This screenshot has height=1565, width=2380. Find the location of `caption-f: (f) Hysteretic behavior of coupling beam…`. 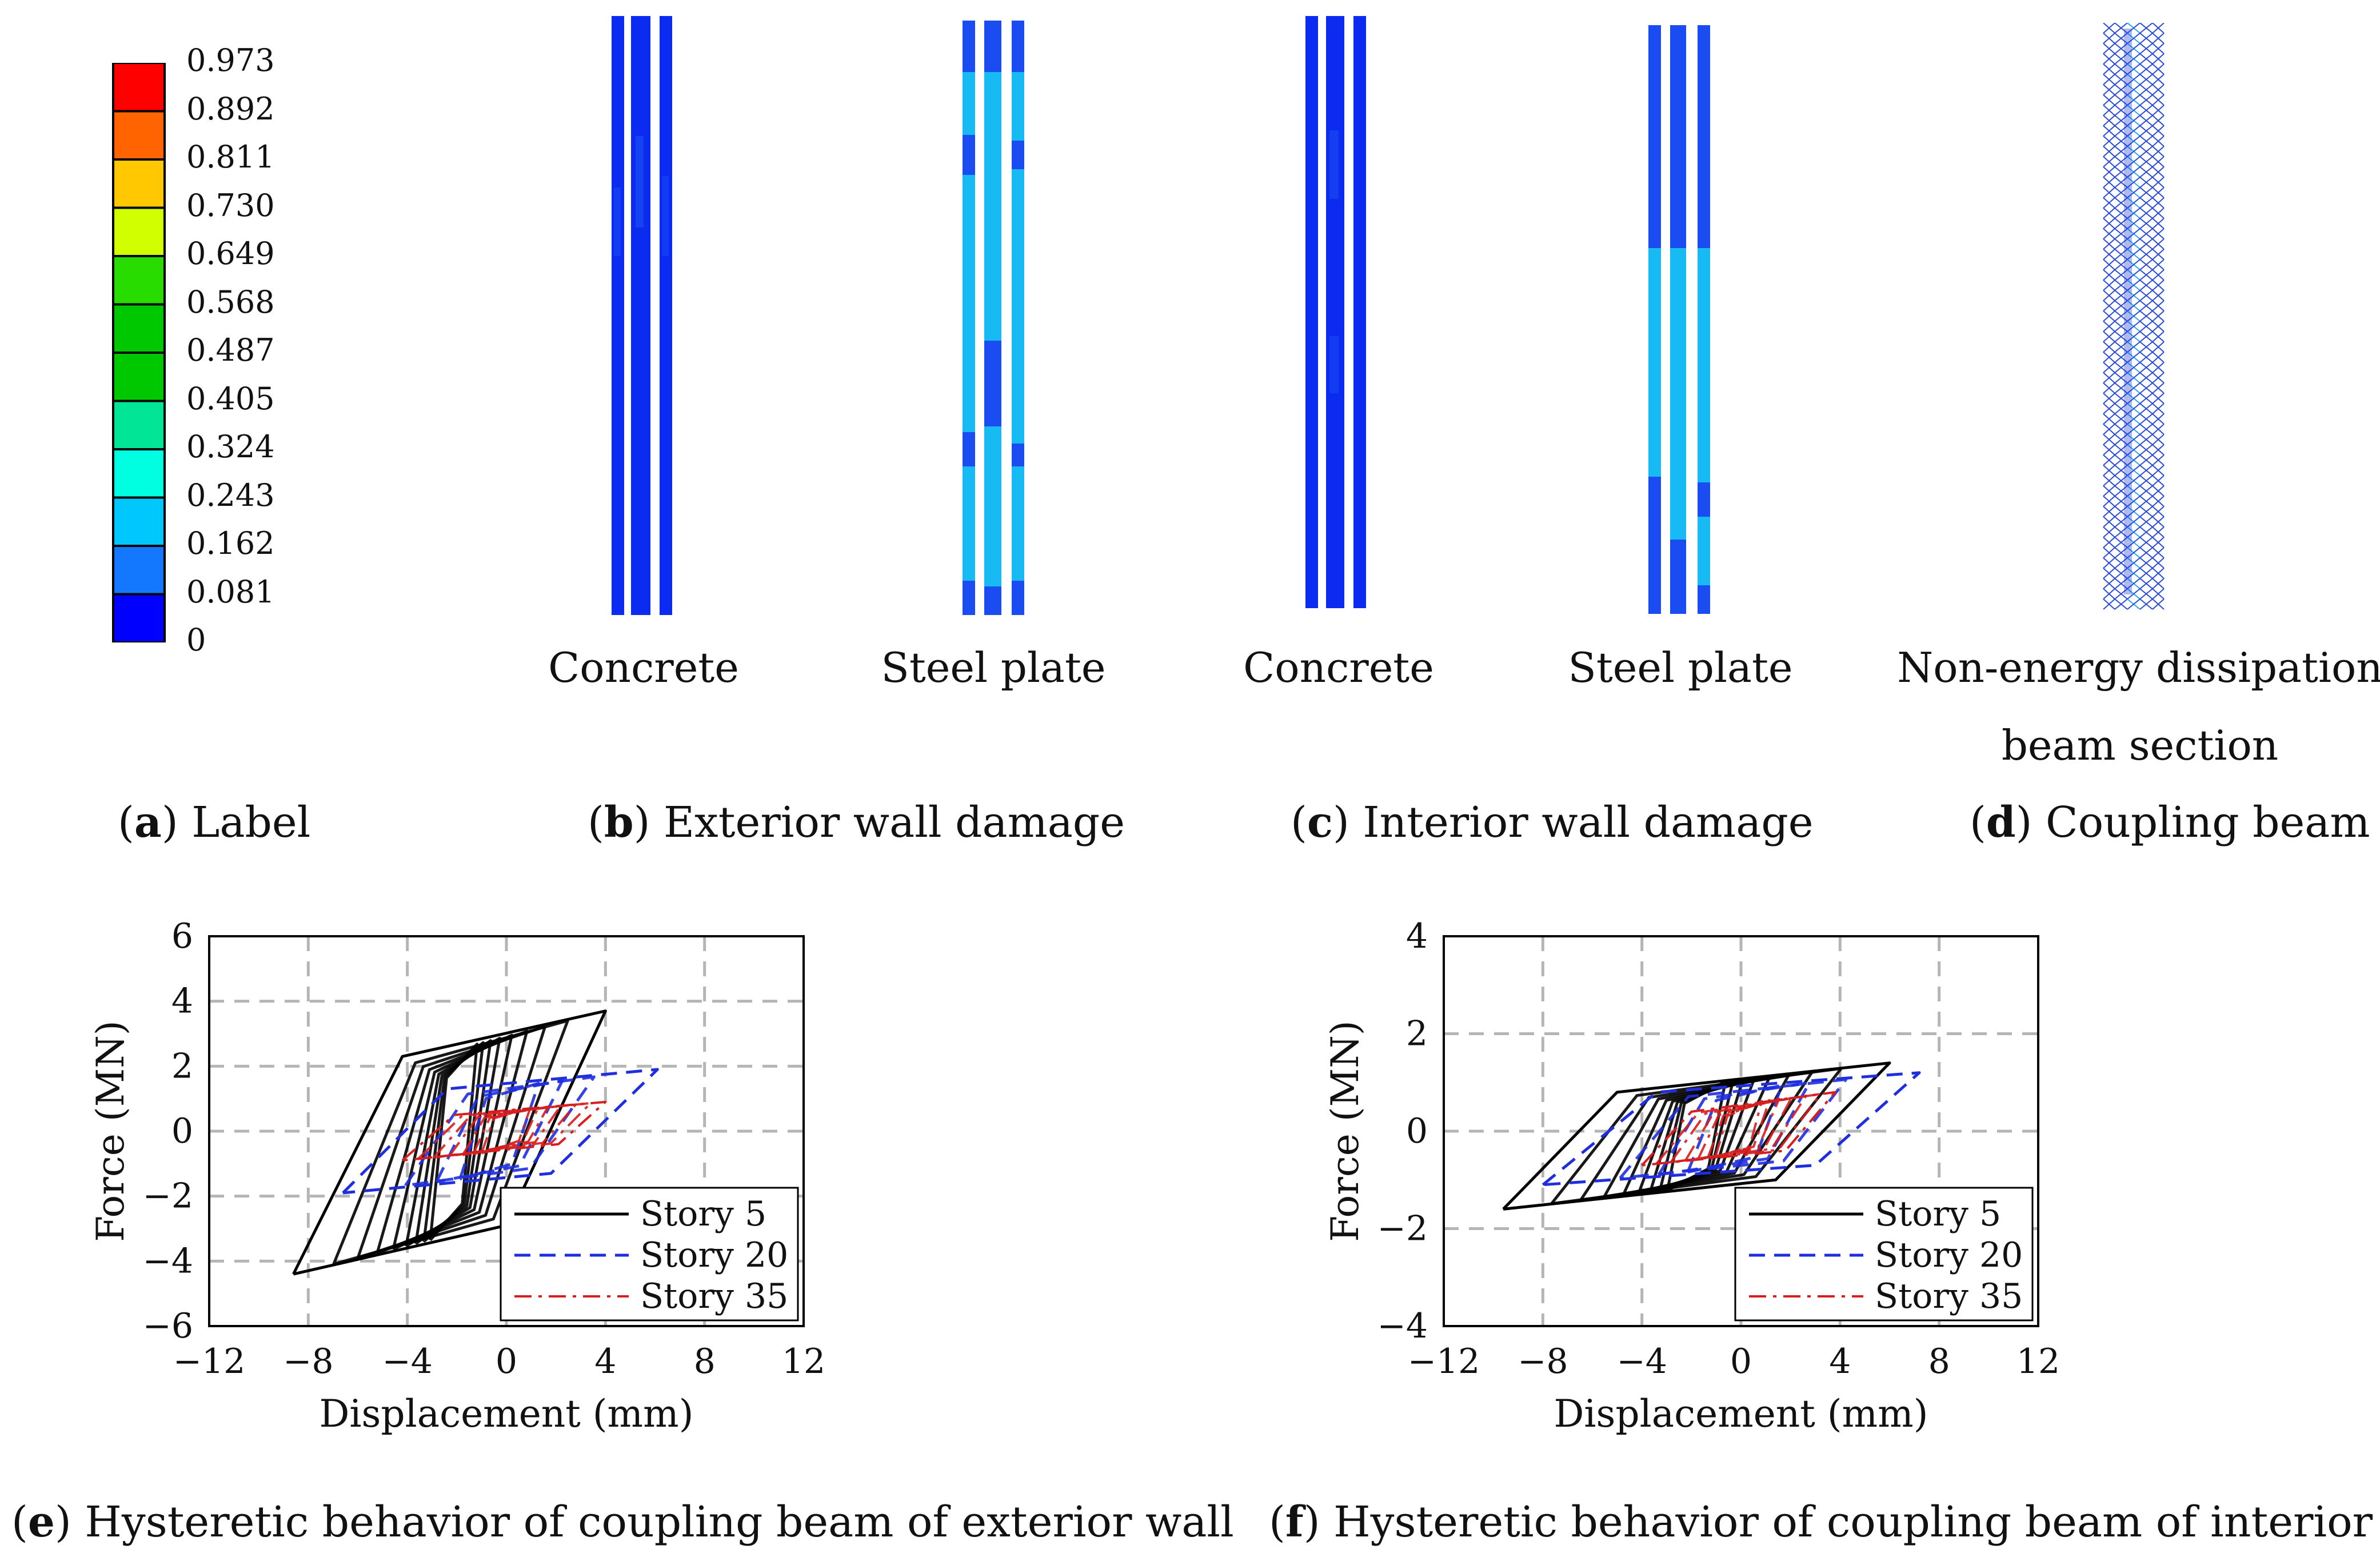

caption-f: (f) Hysteretic behavior of coupling beam… is located at coordinates (1824, 1522).